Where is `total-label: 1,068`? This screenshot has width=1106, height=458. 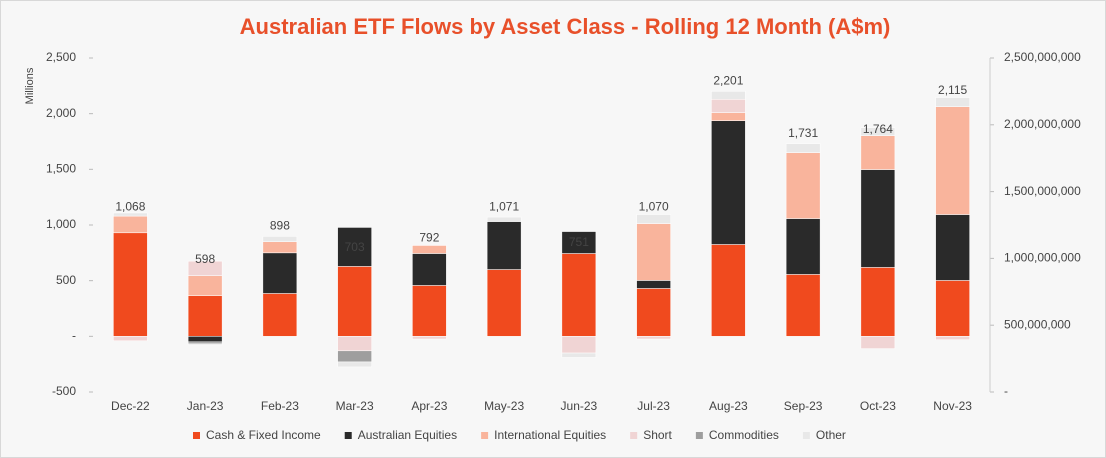 total-label: 1,068 is located at coordinates (130, 207).